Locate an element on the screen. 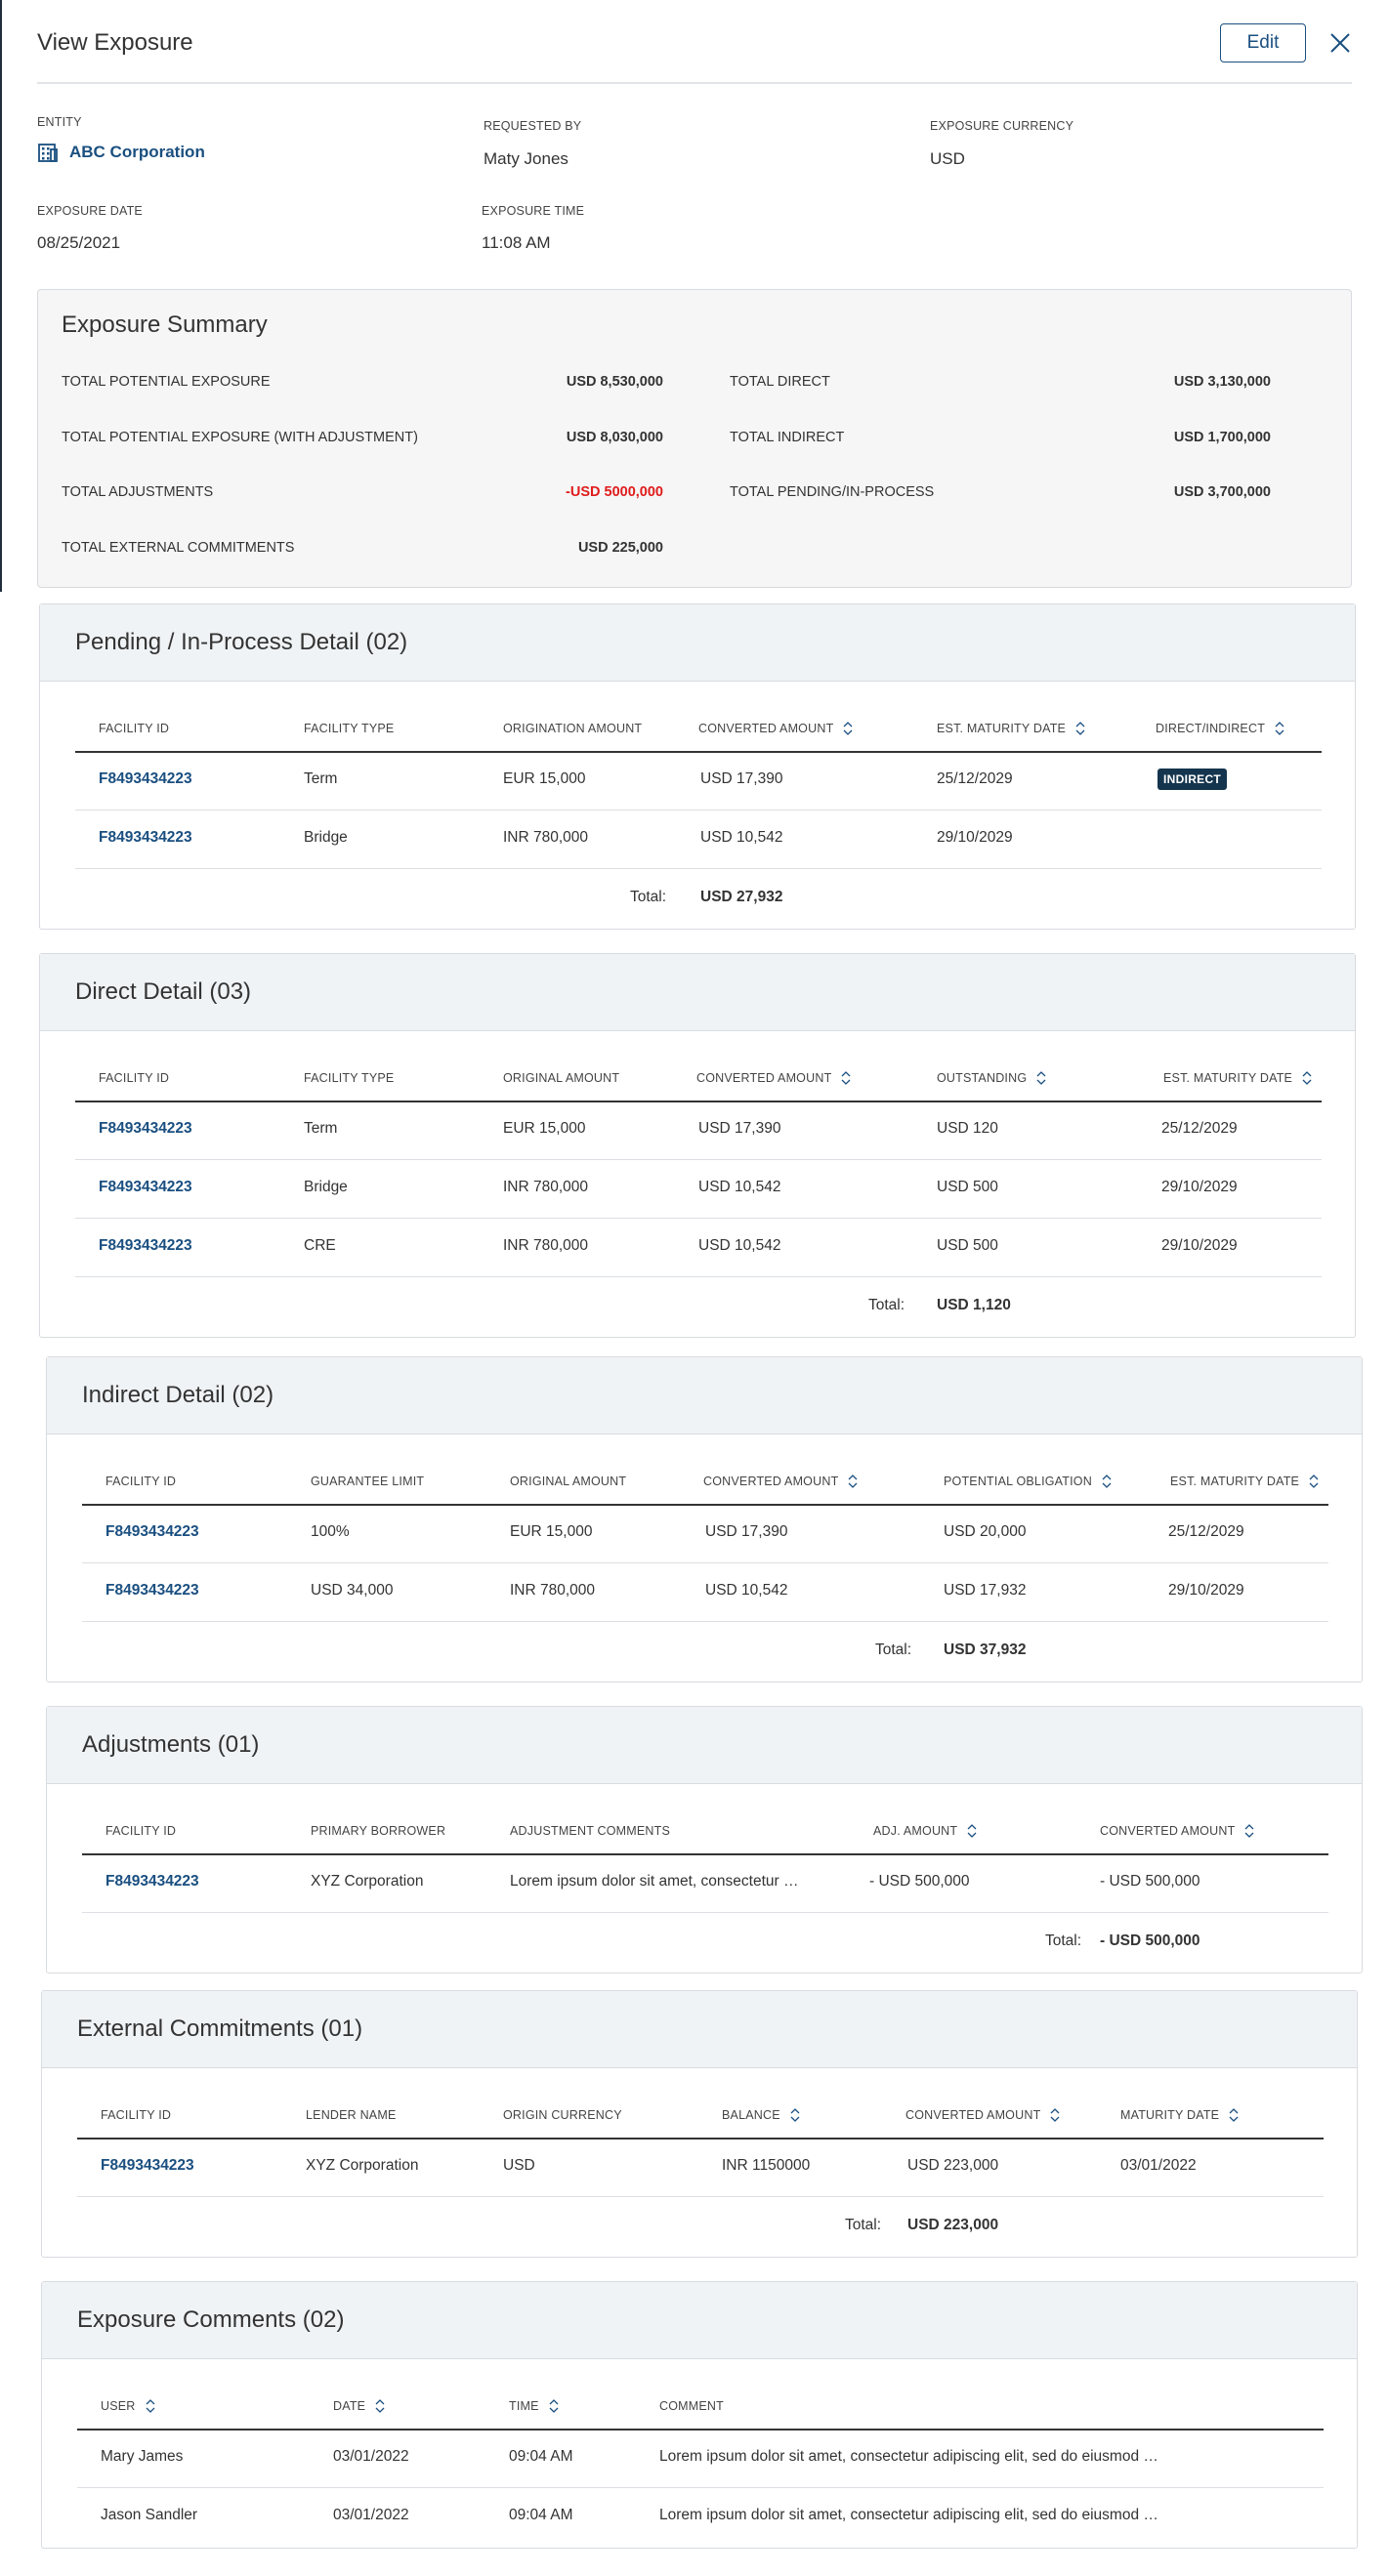 The image size is (1389, 2576). indirect-badge: INDIRECT is located at coordinates (1193, 779).